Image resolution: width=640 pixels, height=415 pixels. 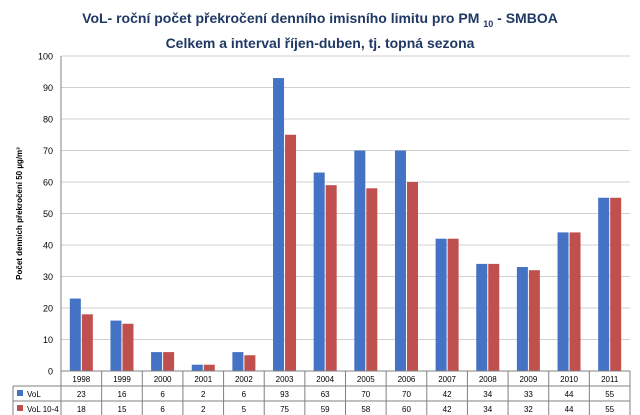 What do you see at coordinates (48, 88) in the screenshot?
I see `y-tick-label: 90` at bounding box center [48, 88].